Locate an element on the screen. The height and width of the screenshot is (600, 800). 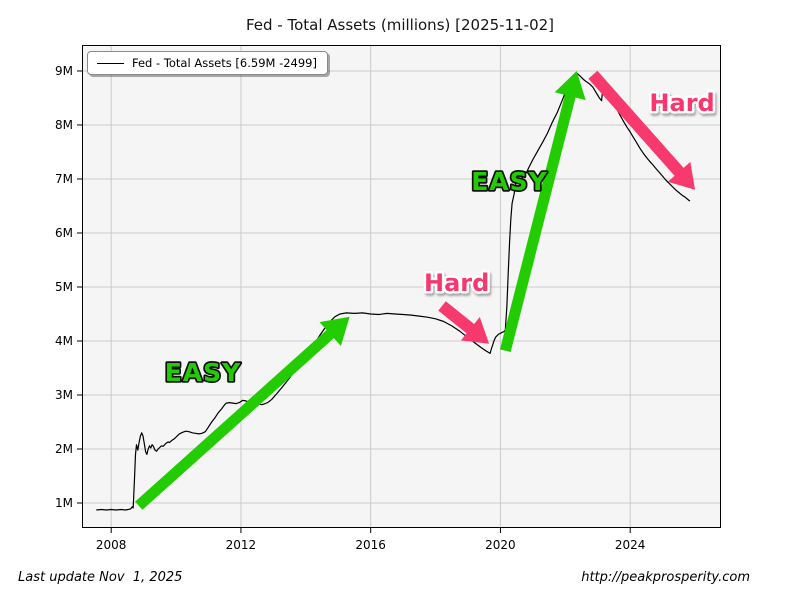
x-tick-label: 2024 is located at coordinates (630, 545).